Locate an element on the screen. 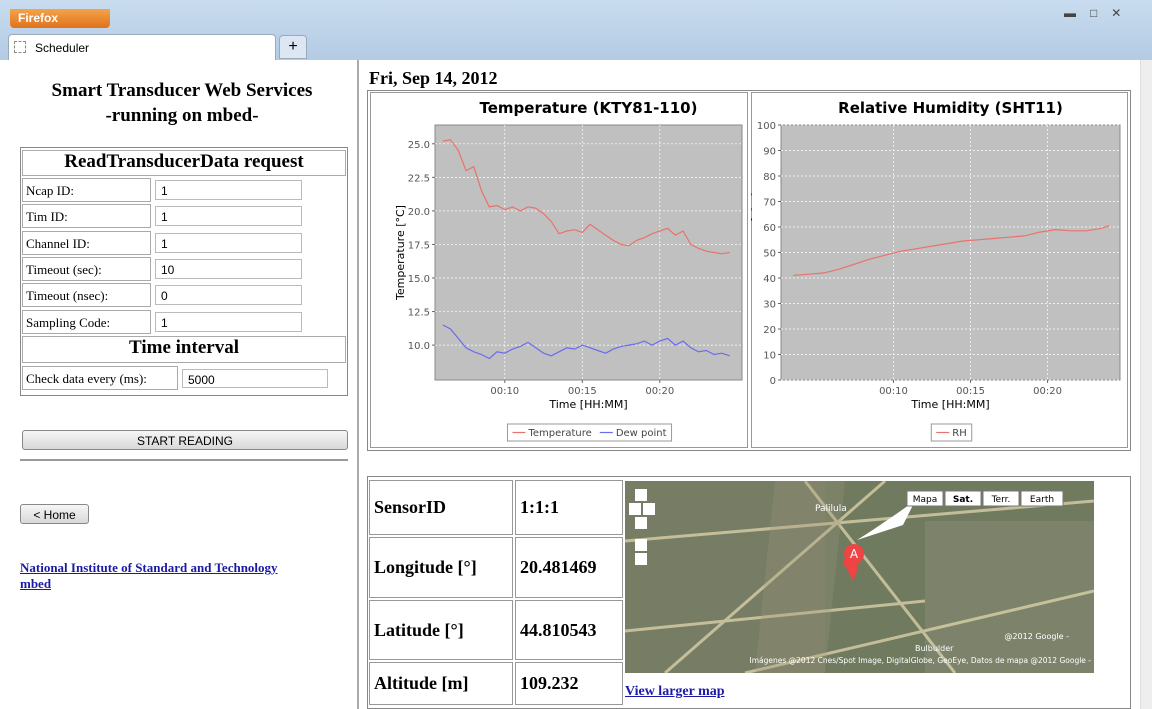 The height and width of the screenshot is (709, 1152). place-label: Palilula is located at coordinates (831, 509).